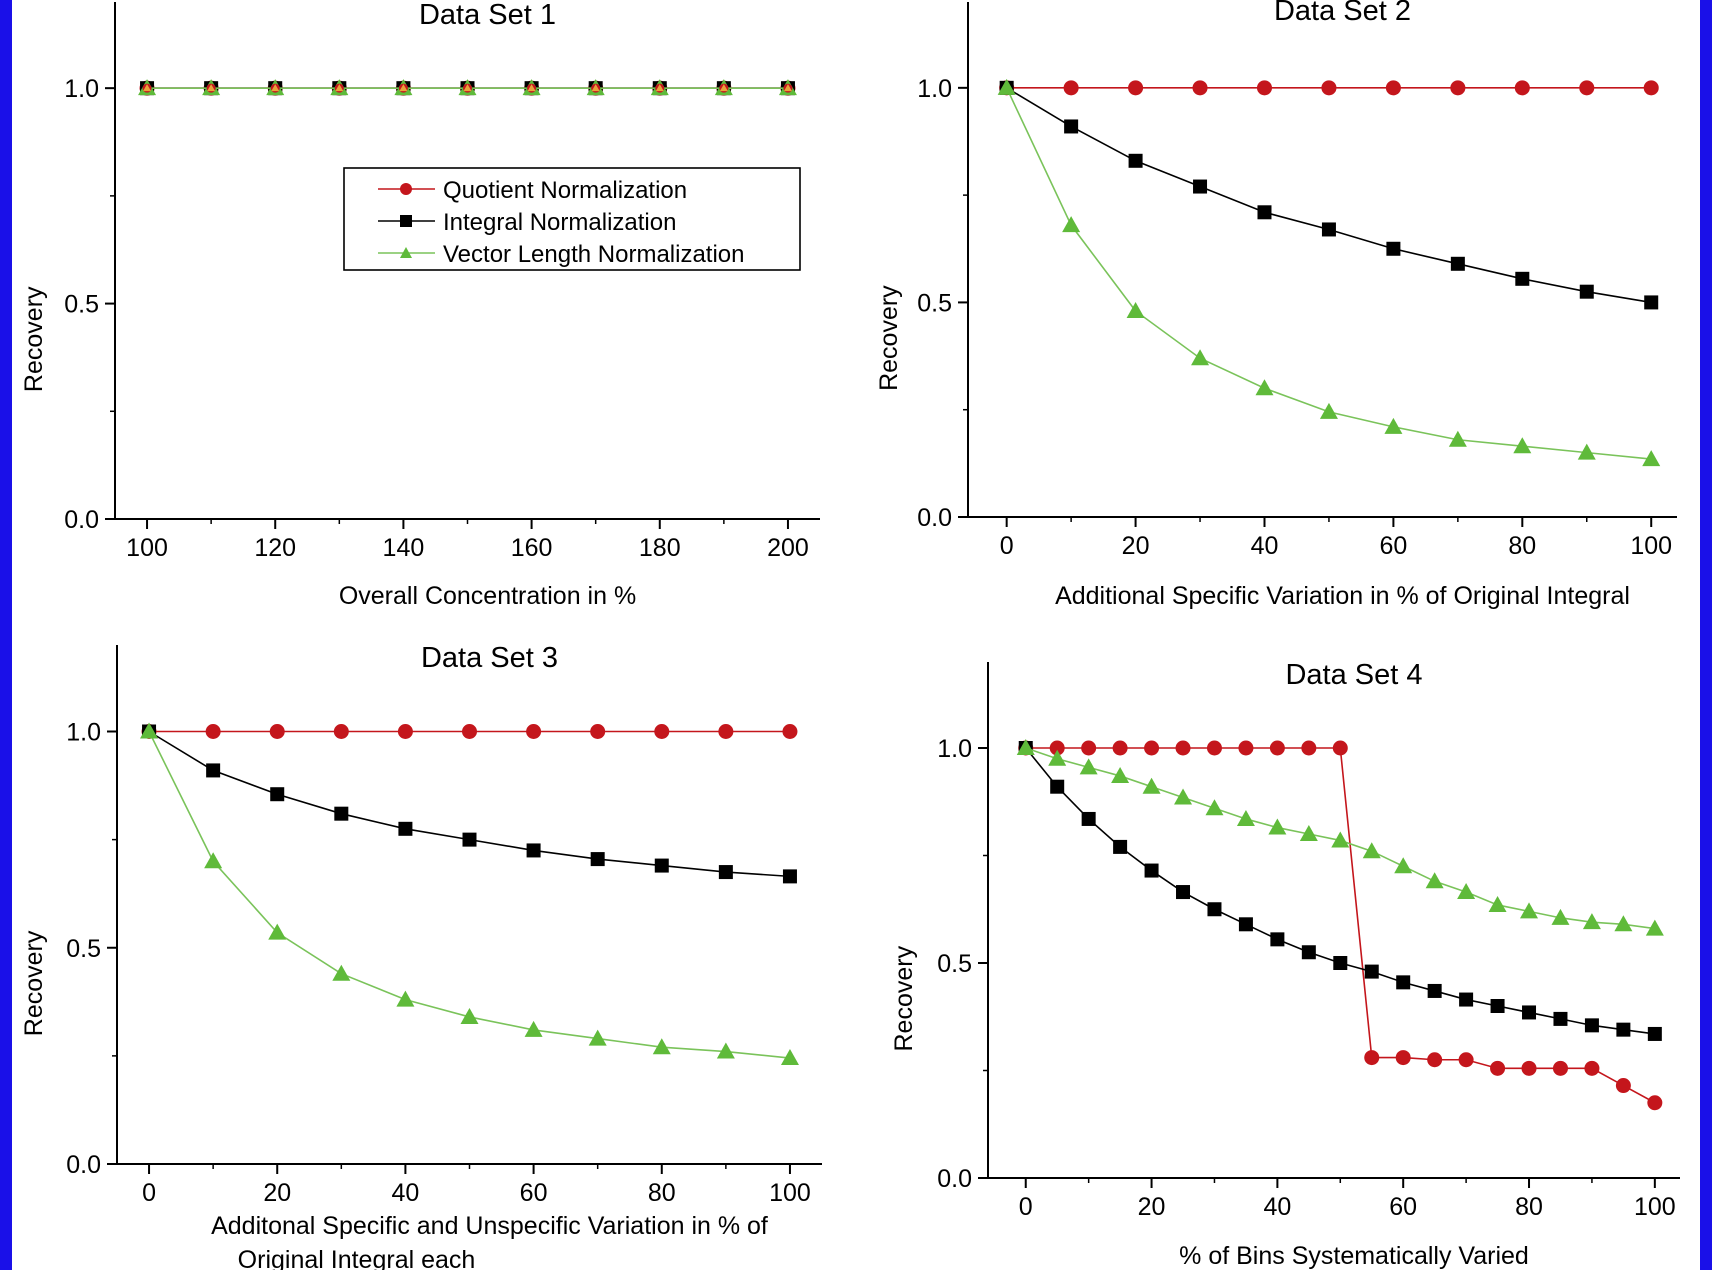  I want to click on x-tick-label: 0, so click(1026, 1207).